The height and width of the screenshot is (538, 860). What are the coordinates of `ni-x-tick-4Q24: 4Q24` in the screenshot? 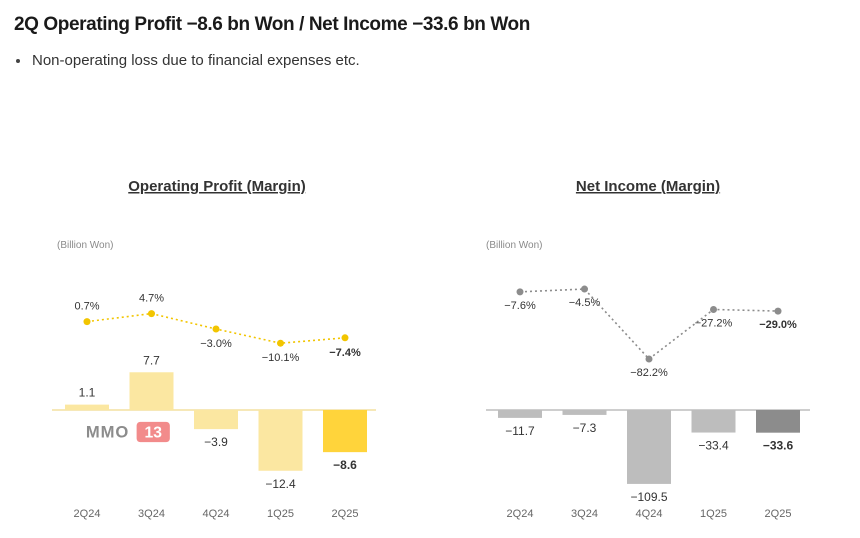 It's located at (649, 514).